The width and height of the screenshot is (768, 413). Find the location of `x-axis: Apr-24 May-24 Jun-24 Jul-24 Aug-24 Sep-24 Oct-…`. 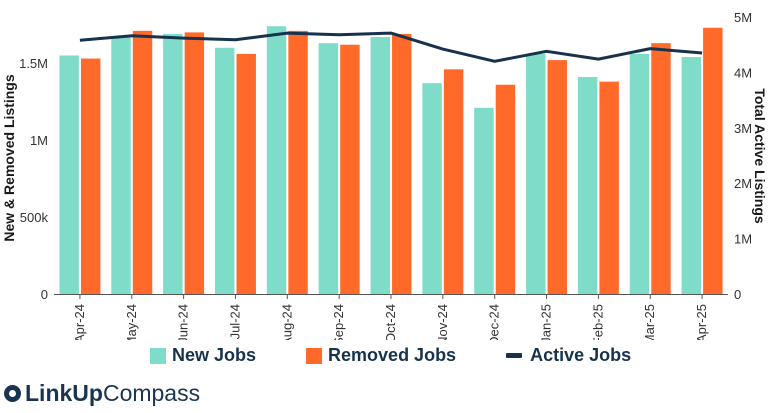

x-axis: Apr-24 May-24 Jun-24 Jul-24 Aug-24 Sep-24 Oct-… is located at coordinates (391, 317).